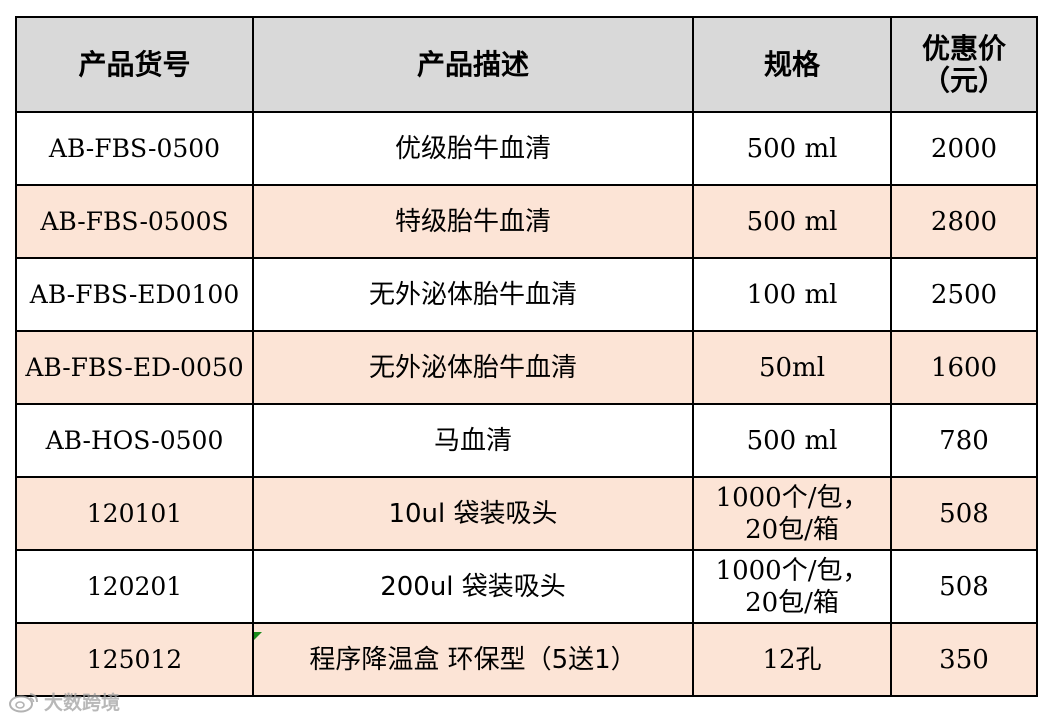 The image size is (1052, 720). Describe the element at coordinates (134, 586) in the screenshot. I see `cell-code: 120201` at that location.